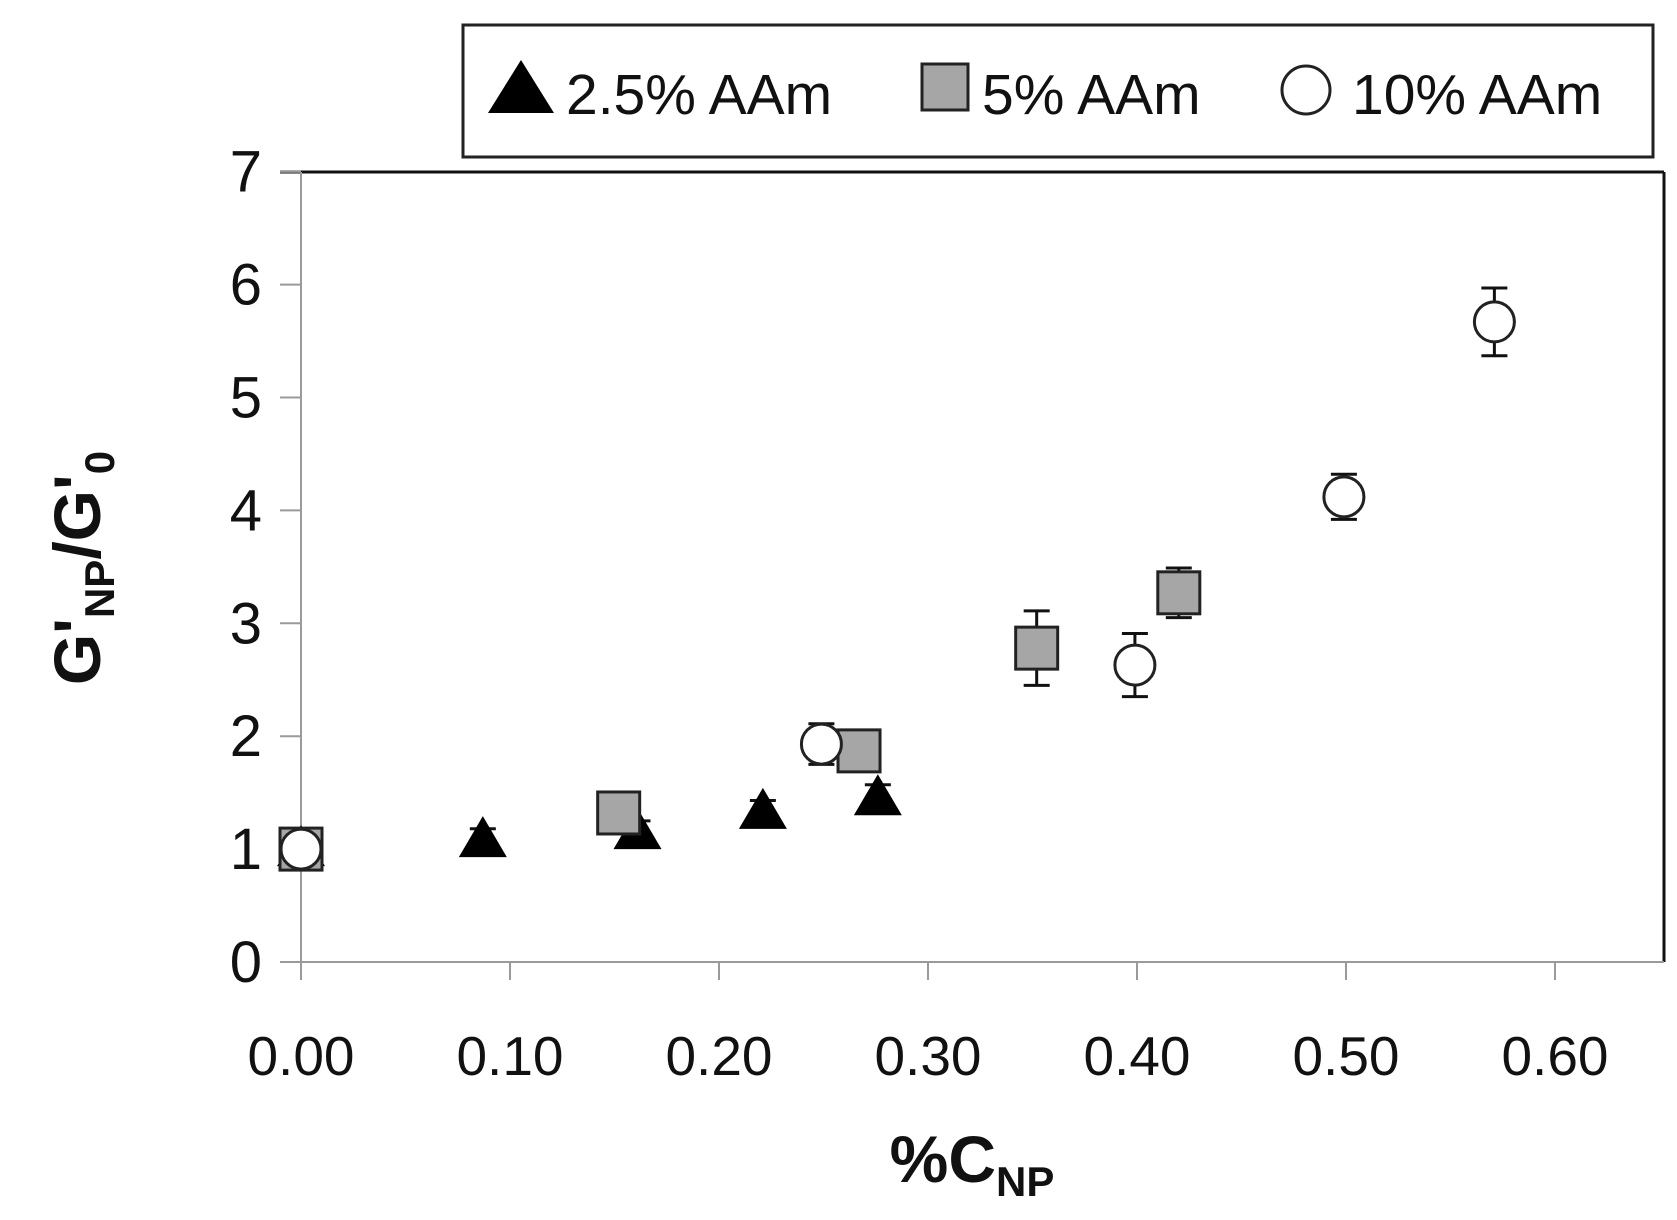 The image size is (1677, 1220). Describe the element at coordinates (521, 86) in the screenshot. I see `legend-triangle-icon` at that location.